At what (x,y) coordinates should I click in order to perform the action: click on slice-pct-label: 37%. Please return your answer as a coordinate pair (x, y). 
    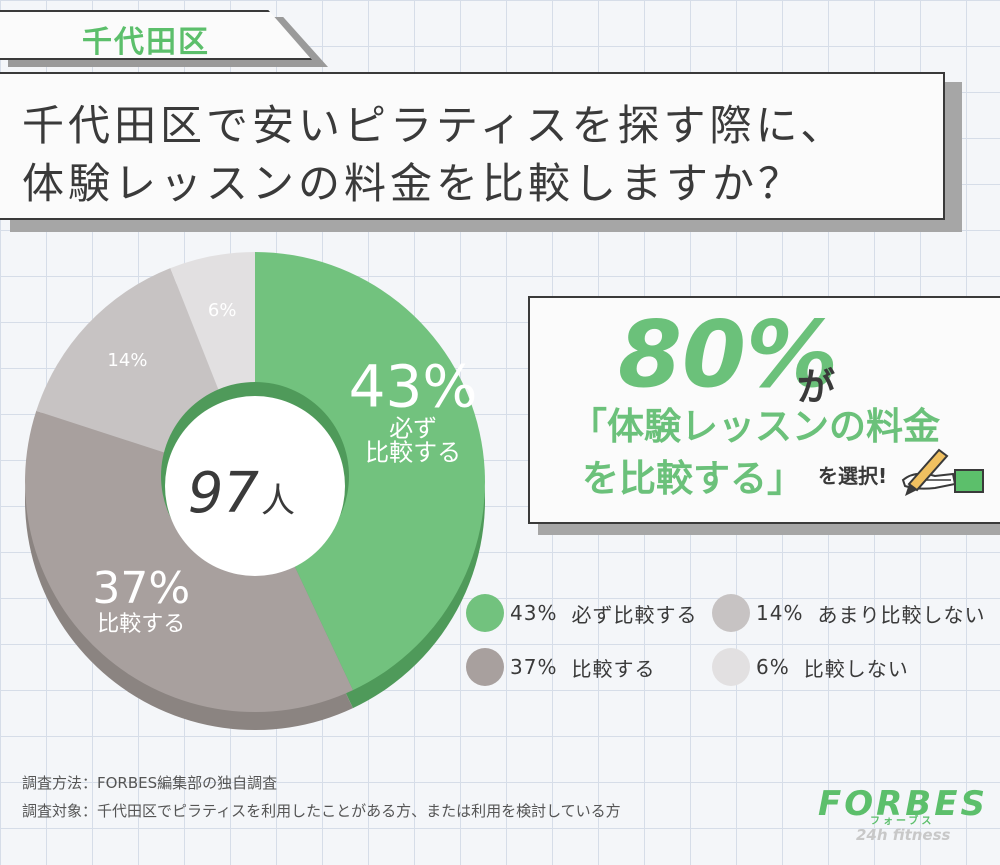
    Looking at the image, I should click on (141, 588).